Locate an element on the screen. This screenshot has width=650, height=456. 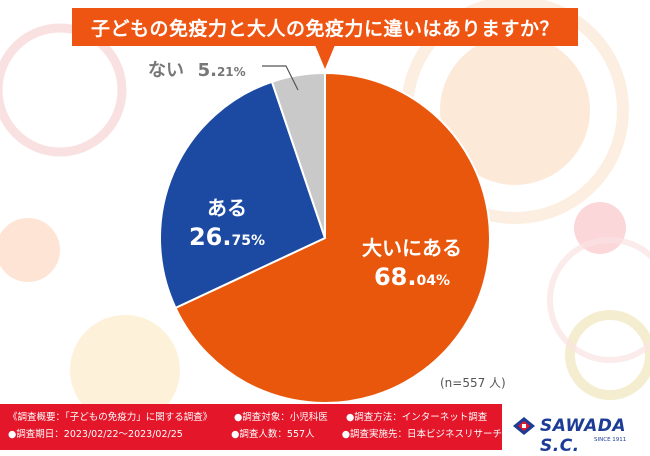
footer-item: ●調査対象：小児科医 is located at coordinates (281, 417).